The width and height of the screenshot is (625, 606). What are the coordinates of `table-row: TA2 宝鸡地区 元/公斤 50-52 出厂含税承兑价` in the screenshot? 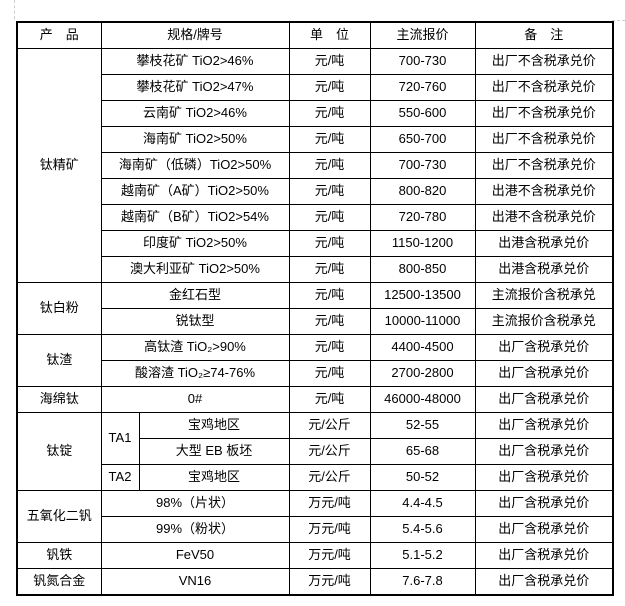 It's located at (315, 477).